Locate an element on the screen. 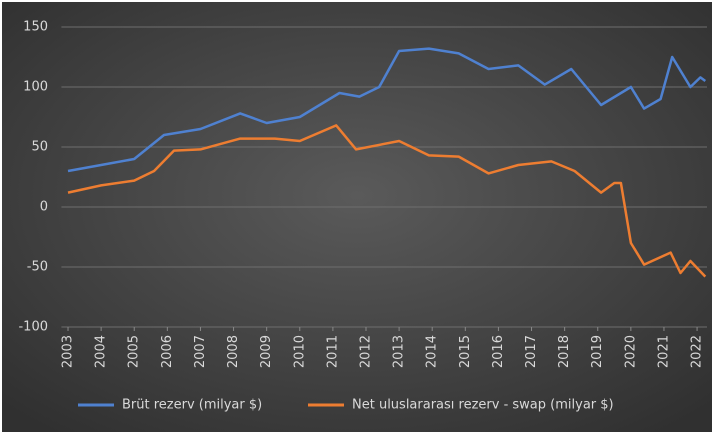 This screenshot has height=439, width=716. x-tick-label: 2015 is located at coordinates (465, 351).